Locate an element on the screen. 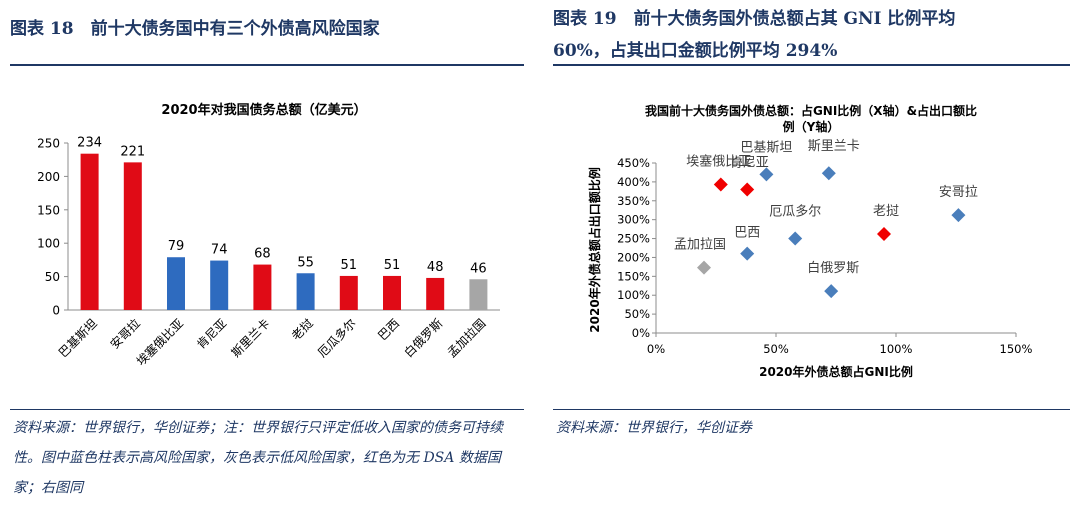 The width and height of the screenshot is (1080, 506). bar-value-label: 68 is located at coordinates (262, 254).